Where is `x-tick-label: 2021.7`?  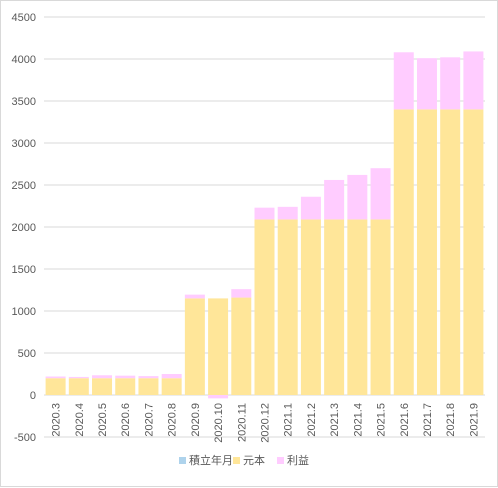 x-tick-label: 2021.7 is located at coordinates (428, 420).